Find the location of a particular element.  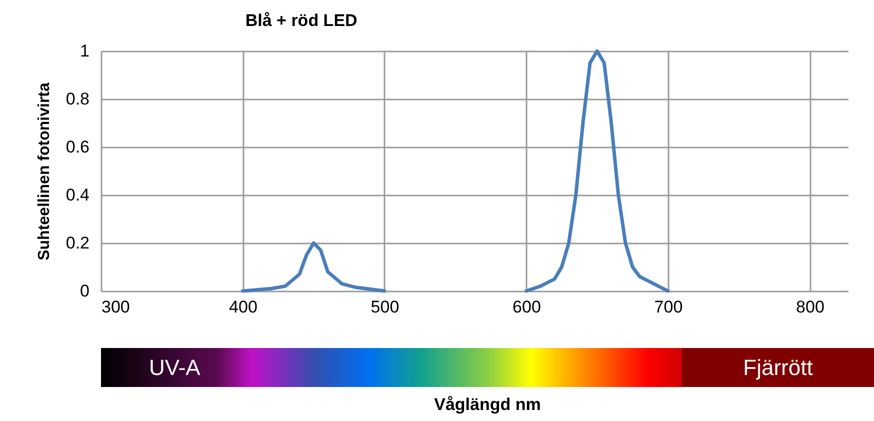

y-tick-label: 0.2 is located at coordinates (78, 243).